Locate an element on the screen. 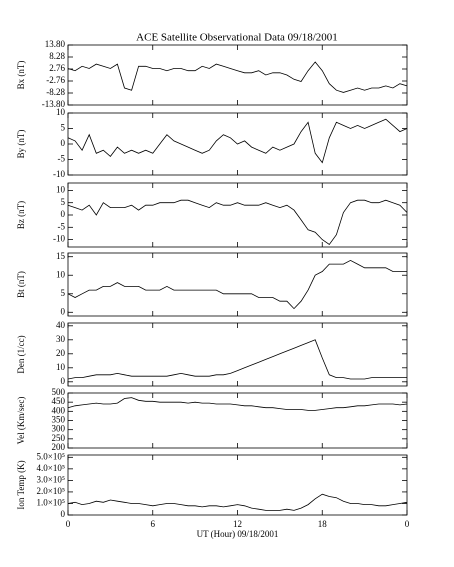 The width and height of the screenshot is (454, 567). y-axis-label: Bx (nT) is located at coordinates (21, 75).